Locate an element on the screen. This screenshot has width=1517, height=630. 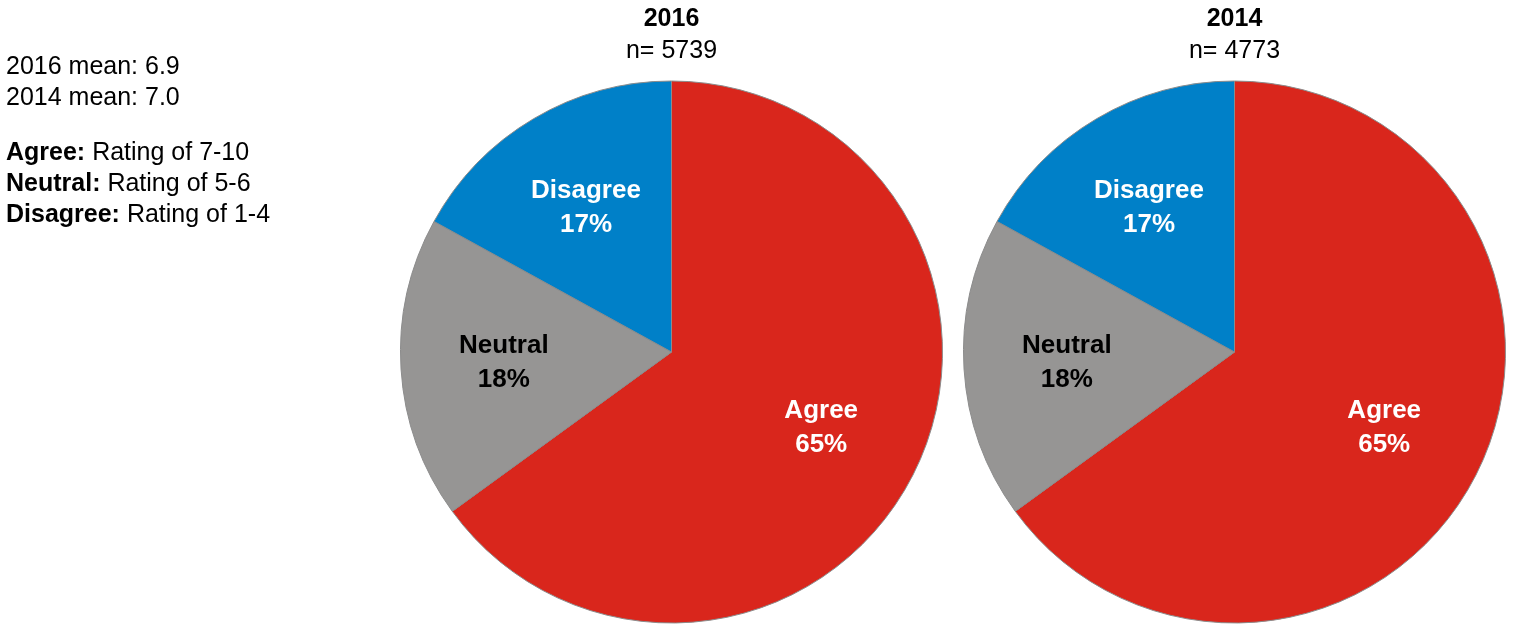
chart-subtitle: n= 4773 is located at coordinates (1234, 48).